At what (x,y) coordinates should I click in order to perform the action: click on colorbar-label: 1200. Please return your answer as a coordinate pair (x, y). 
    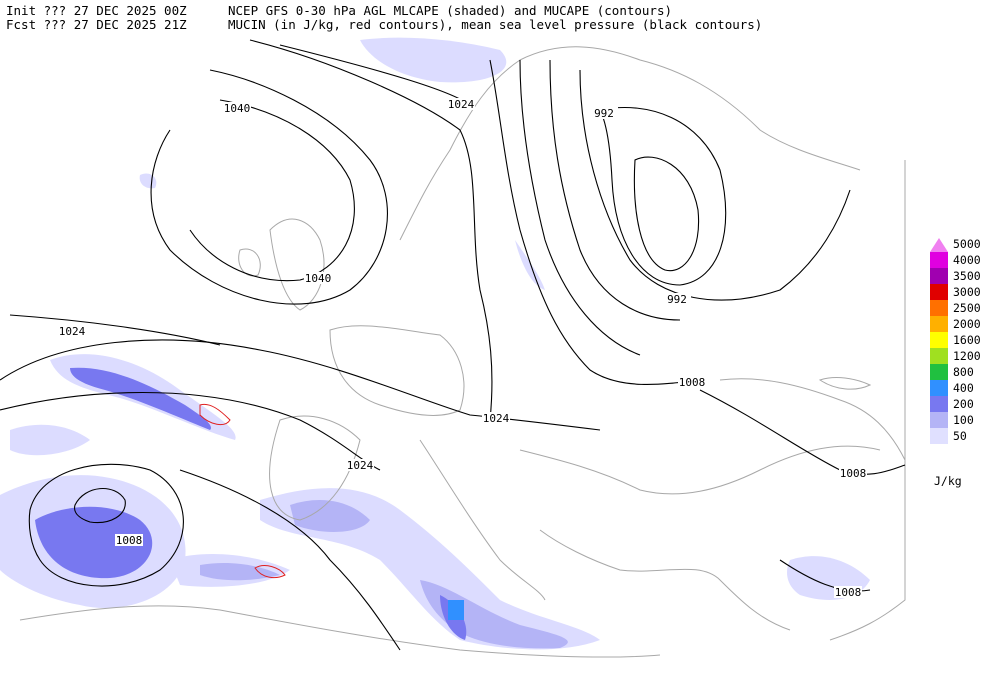
    Looking at the image, I should click on (967, 356).